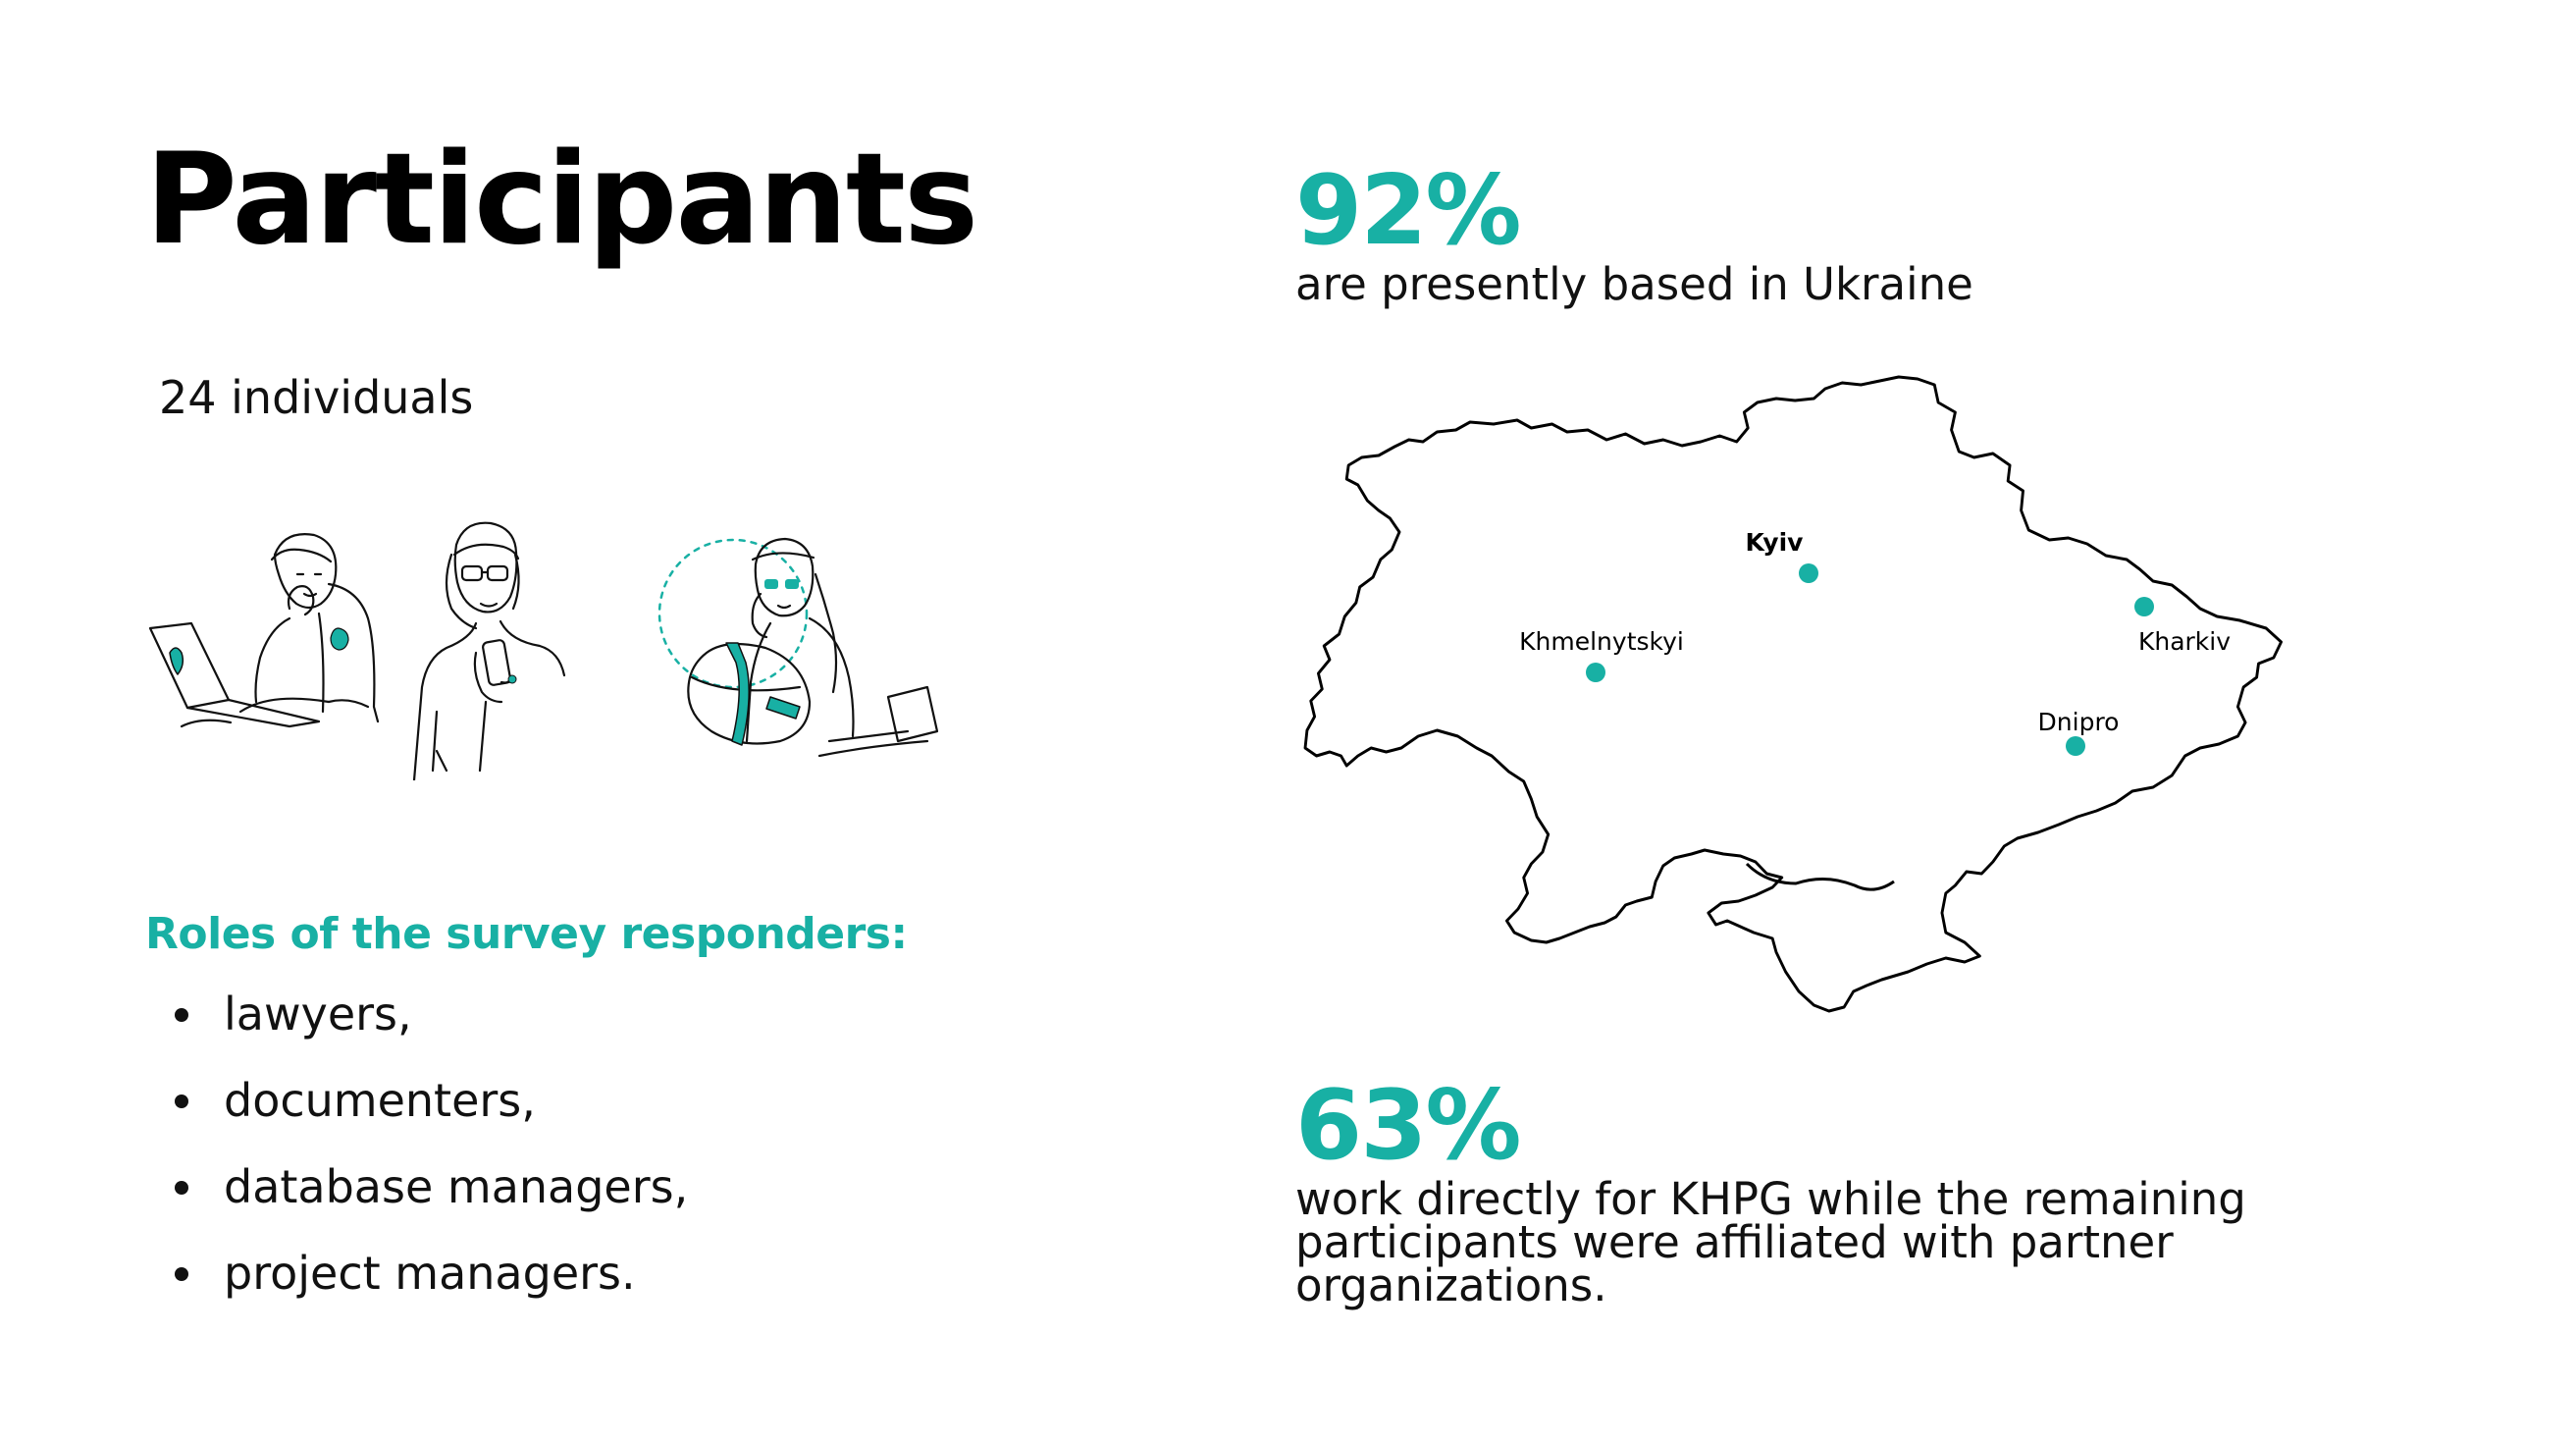  I want to click on role-label: documenters,, so click(380, 1100).